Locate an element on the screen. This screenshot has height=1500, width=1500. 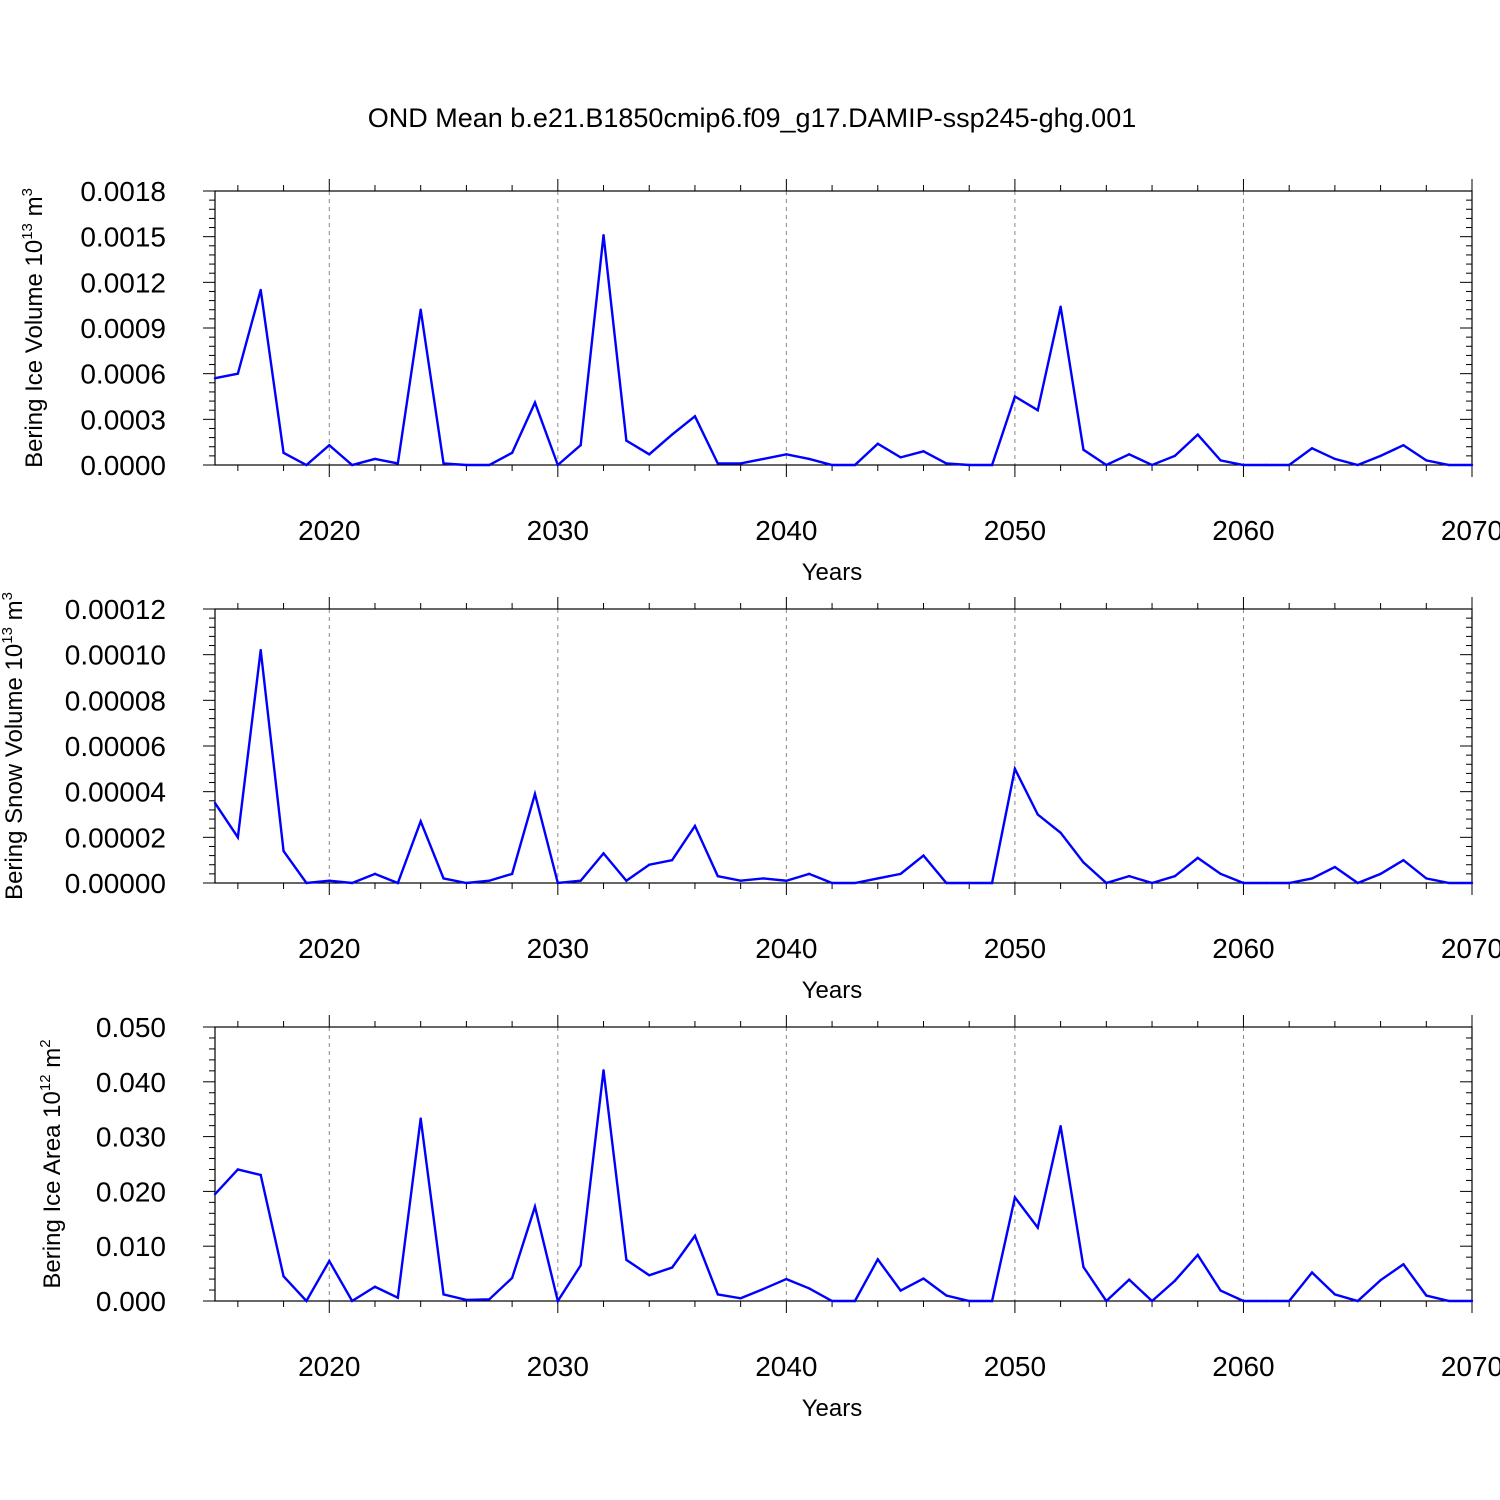
y-tick-label: 0.020 is located at coordinates (131, 1191).